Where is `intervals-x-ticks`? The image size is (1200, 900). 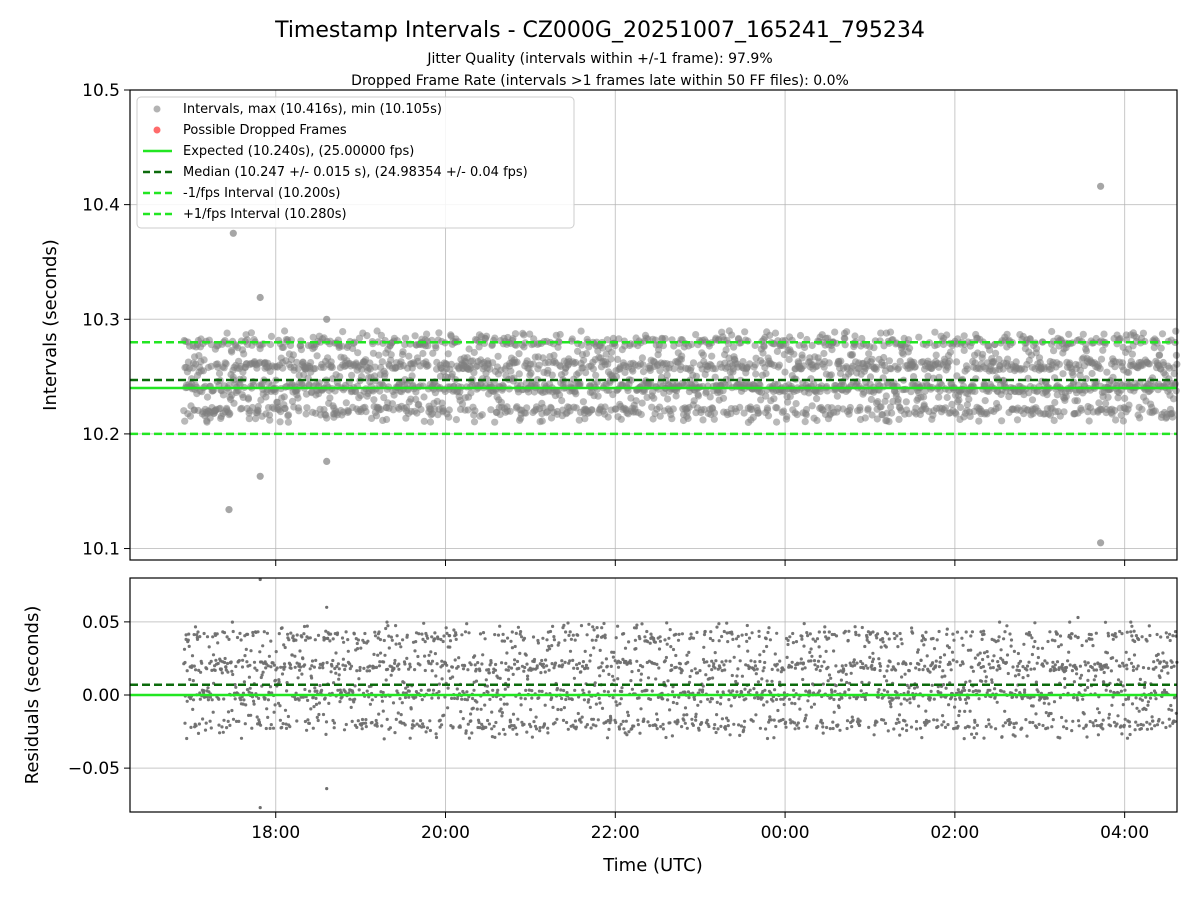 intervals-x-ticks is located at coordinates (700, 563).